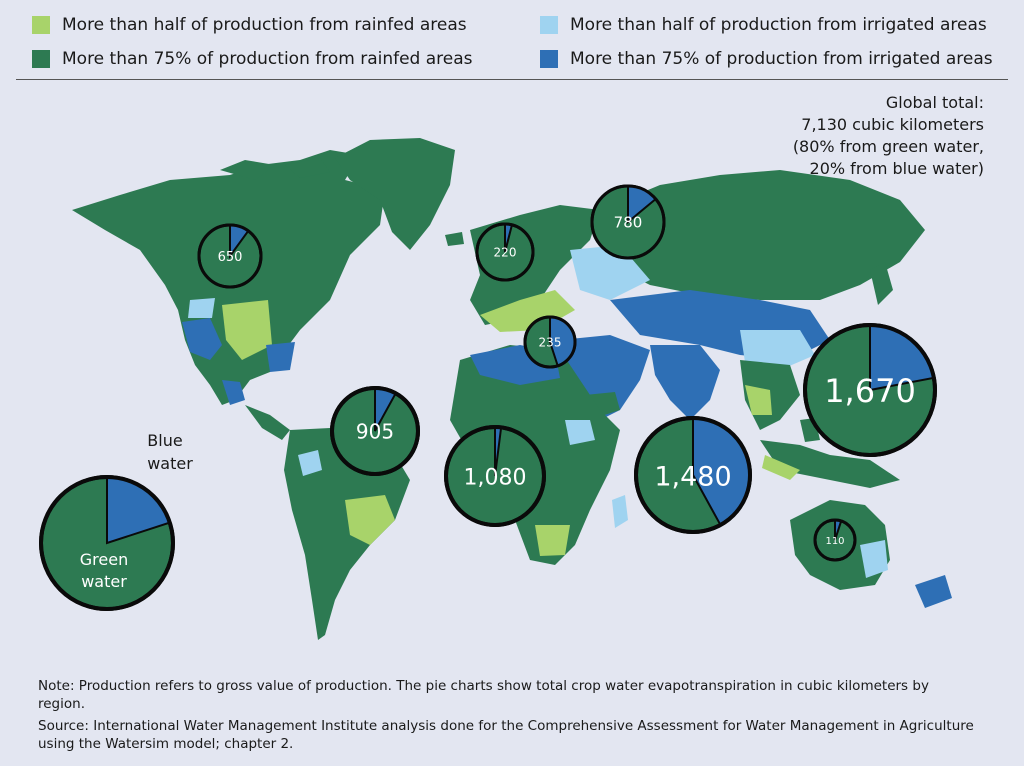 Image resolution: width=1024 pixels, height=766 pixels. I want to click on russia, so click(762, 235).